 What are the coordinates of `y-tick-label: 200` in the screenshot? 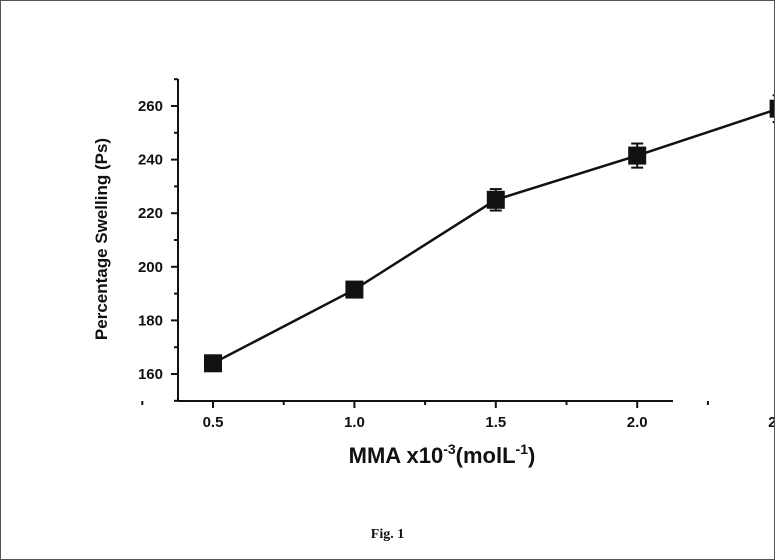 It's located at (150, 267).